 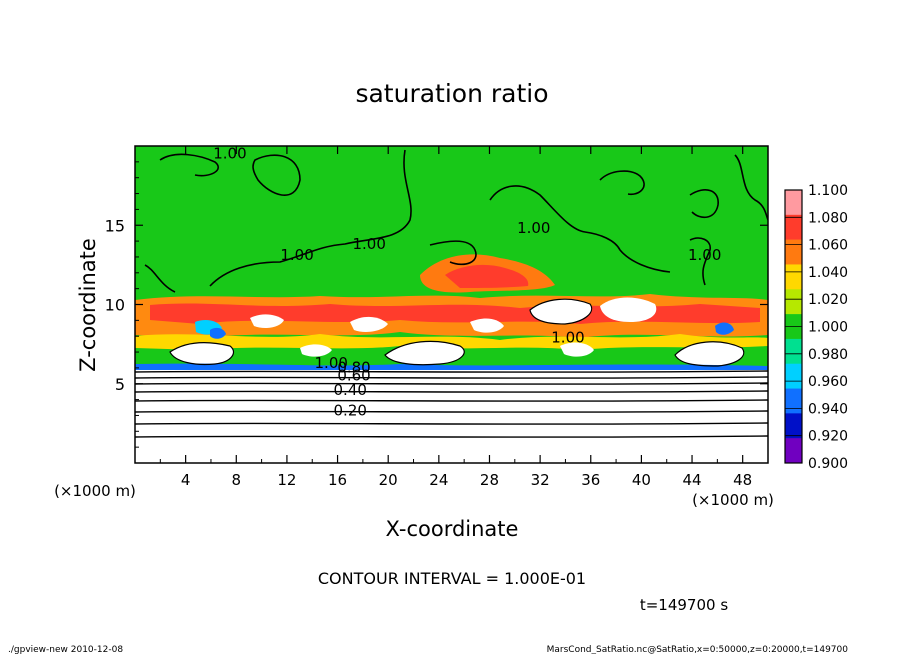 I want to click on contour-interval: CONTOUR INTERVAL = 1.000E-01, so click(x=452, y=578).